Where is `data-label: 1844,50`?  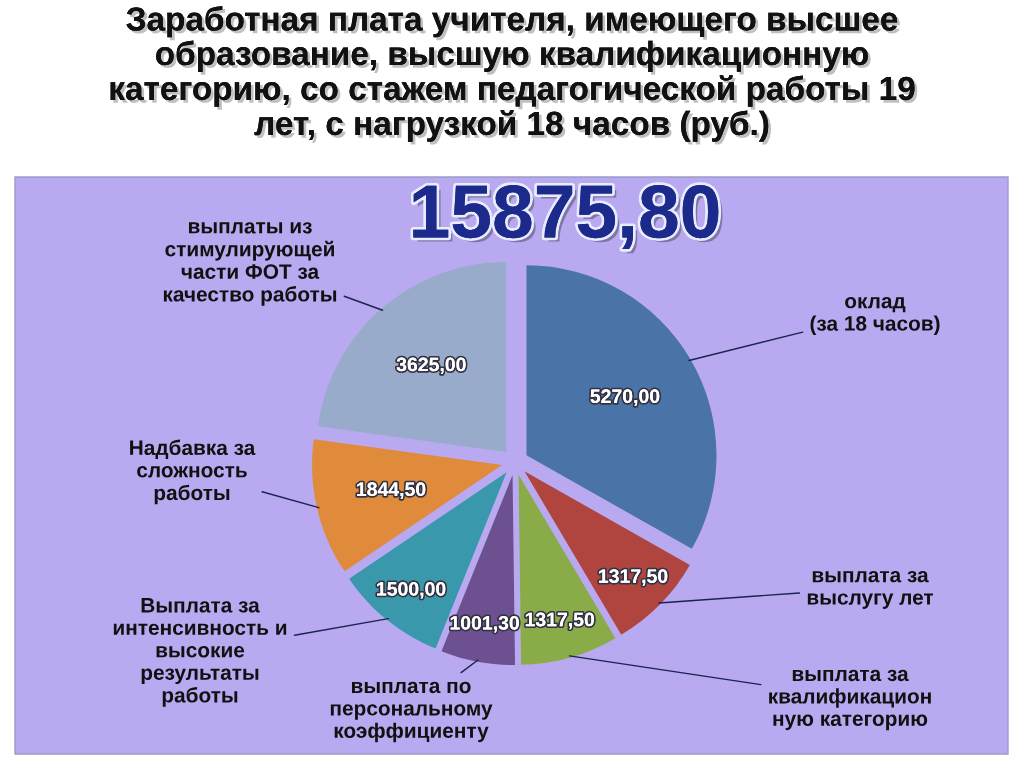 data-label: 1844,50 is located at coordinates (391, 490).